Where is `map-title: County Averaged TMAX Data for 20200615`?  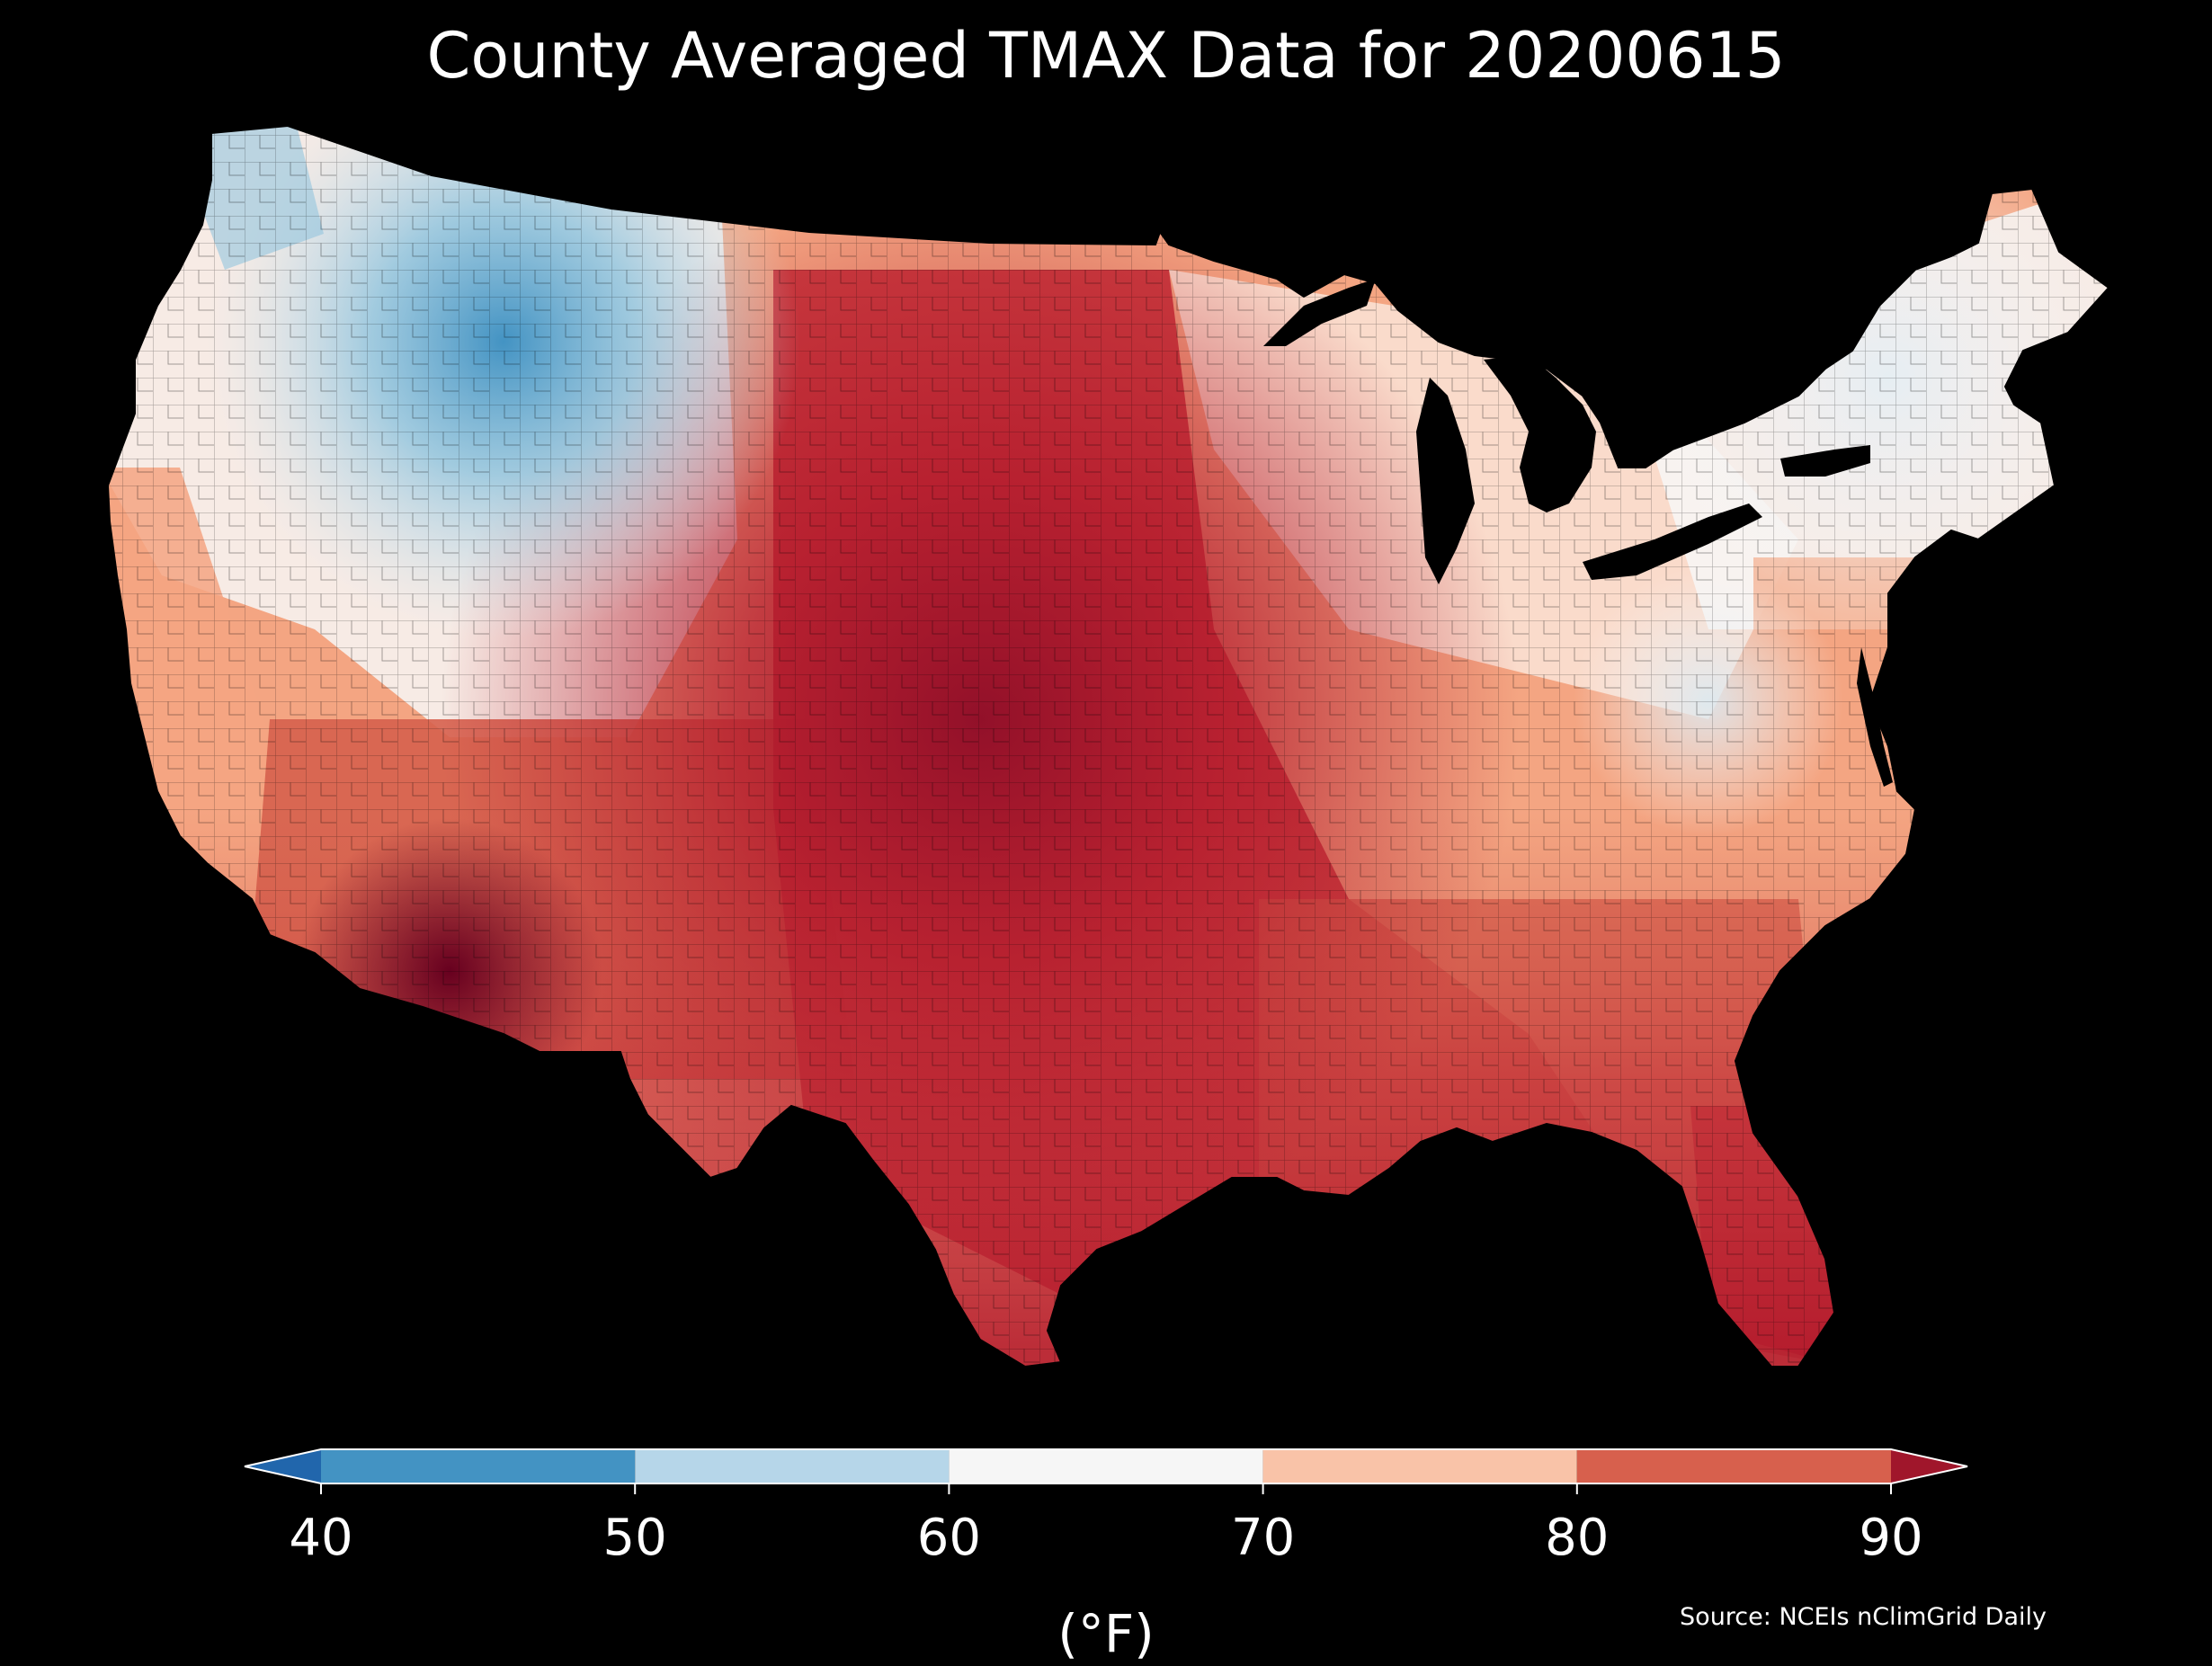 map-title: County Averaged TMAX Data for 20200615 is located at coordinates (1106, 56).